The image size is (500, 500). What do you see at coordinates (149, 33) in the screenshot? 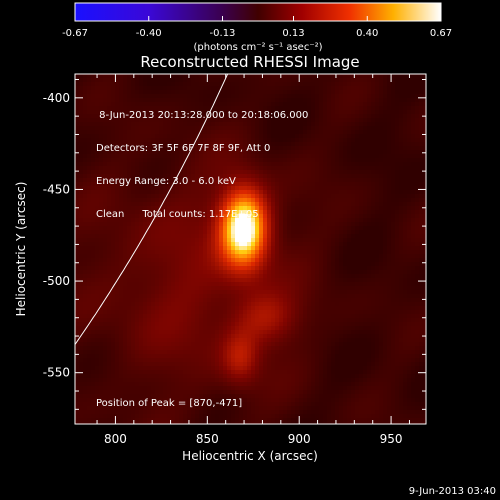
I see `colorbar-tick-label: -0.40` at bounding box center [149, 33].